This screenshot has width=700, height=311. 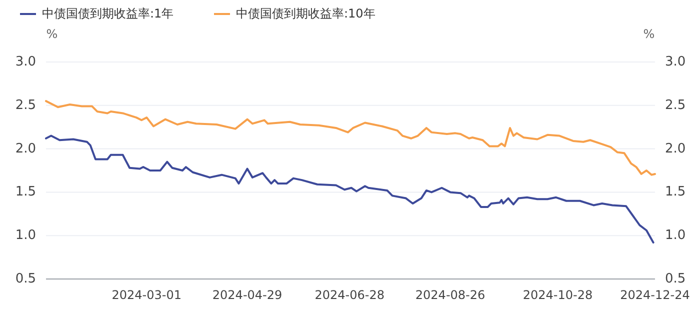 I want to click on x-tick-label: 2024-10-28, so click(x=557, y=295).